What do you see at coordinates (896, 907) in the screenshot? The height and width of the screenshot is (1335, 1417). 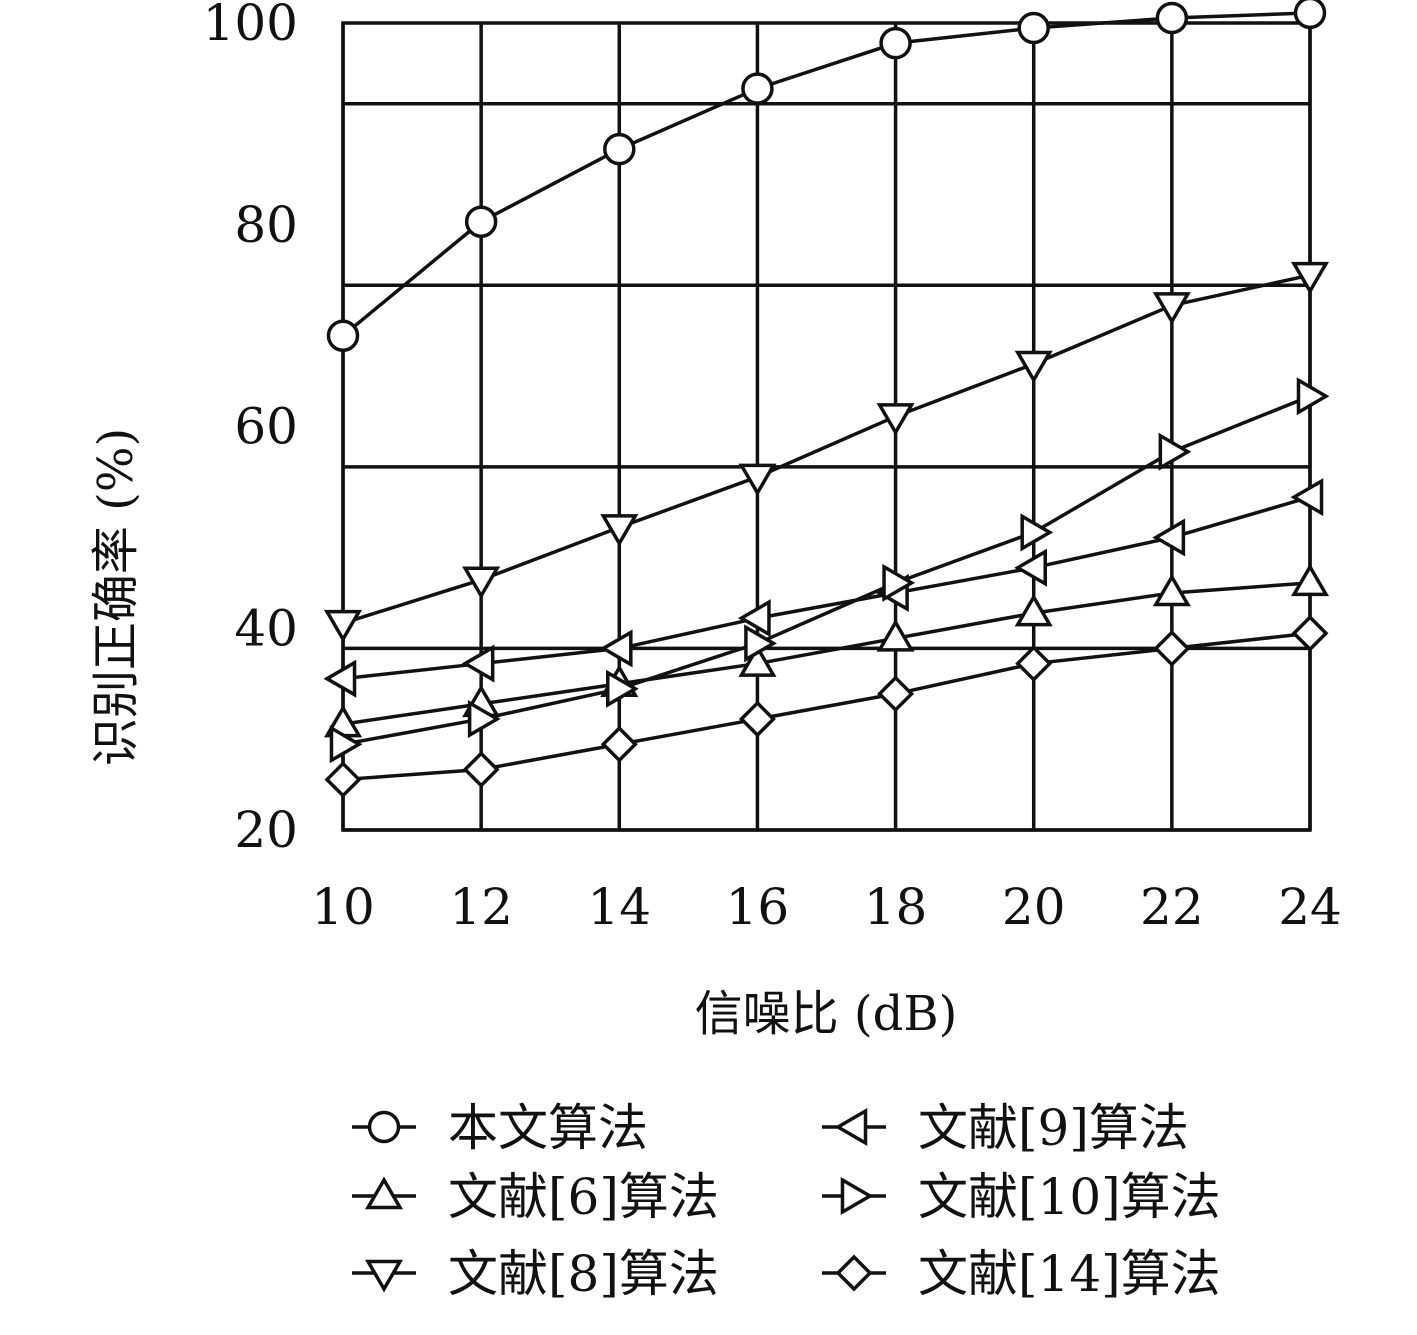 I see `x-tick-label: 18` at bounding box center [896, 907].